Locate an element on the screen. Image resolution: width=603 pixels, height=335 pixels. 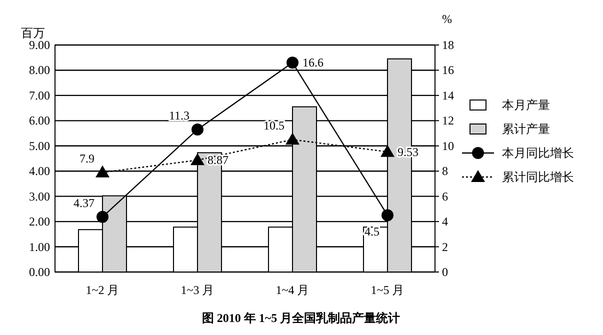
y-tick-label: 8.00 is located at coordinates (39, 70).